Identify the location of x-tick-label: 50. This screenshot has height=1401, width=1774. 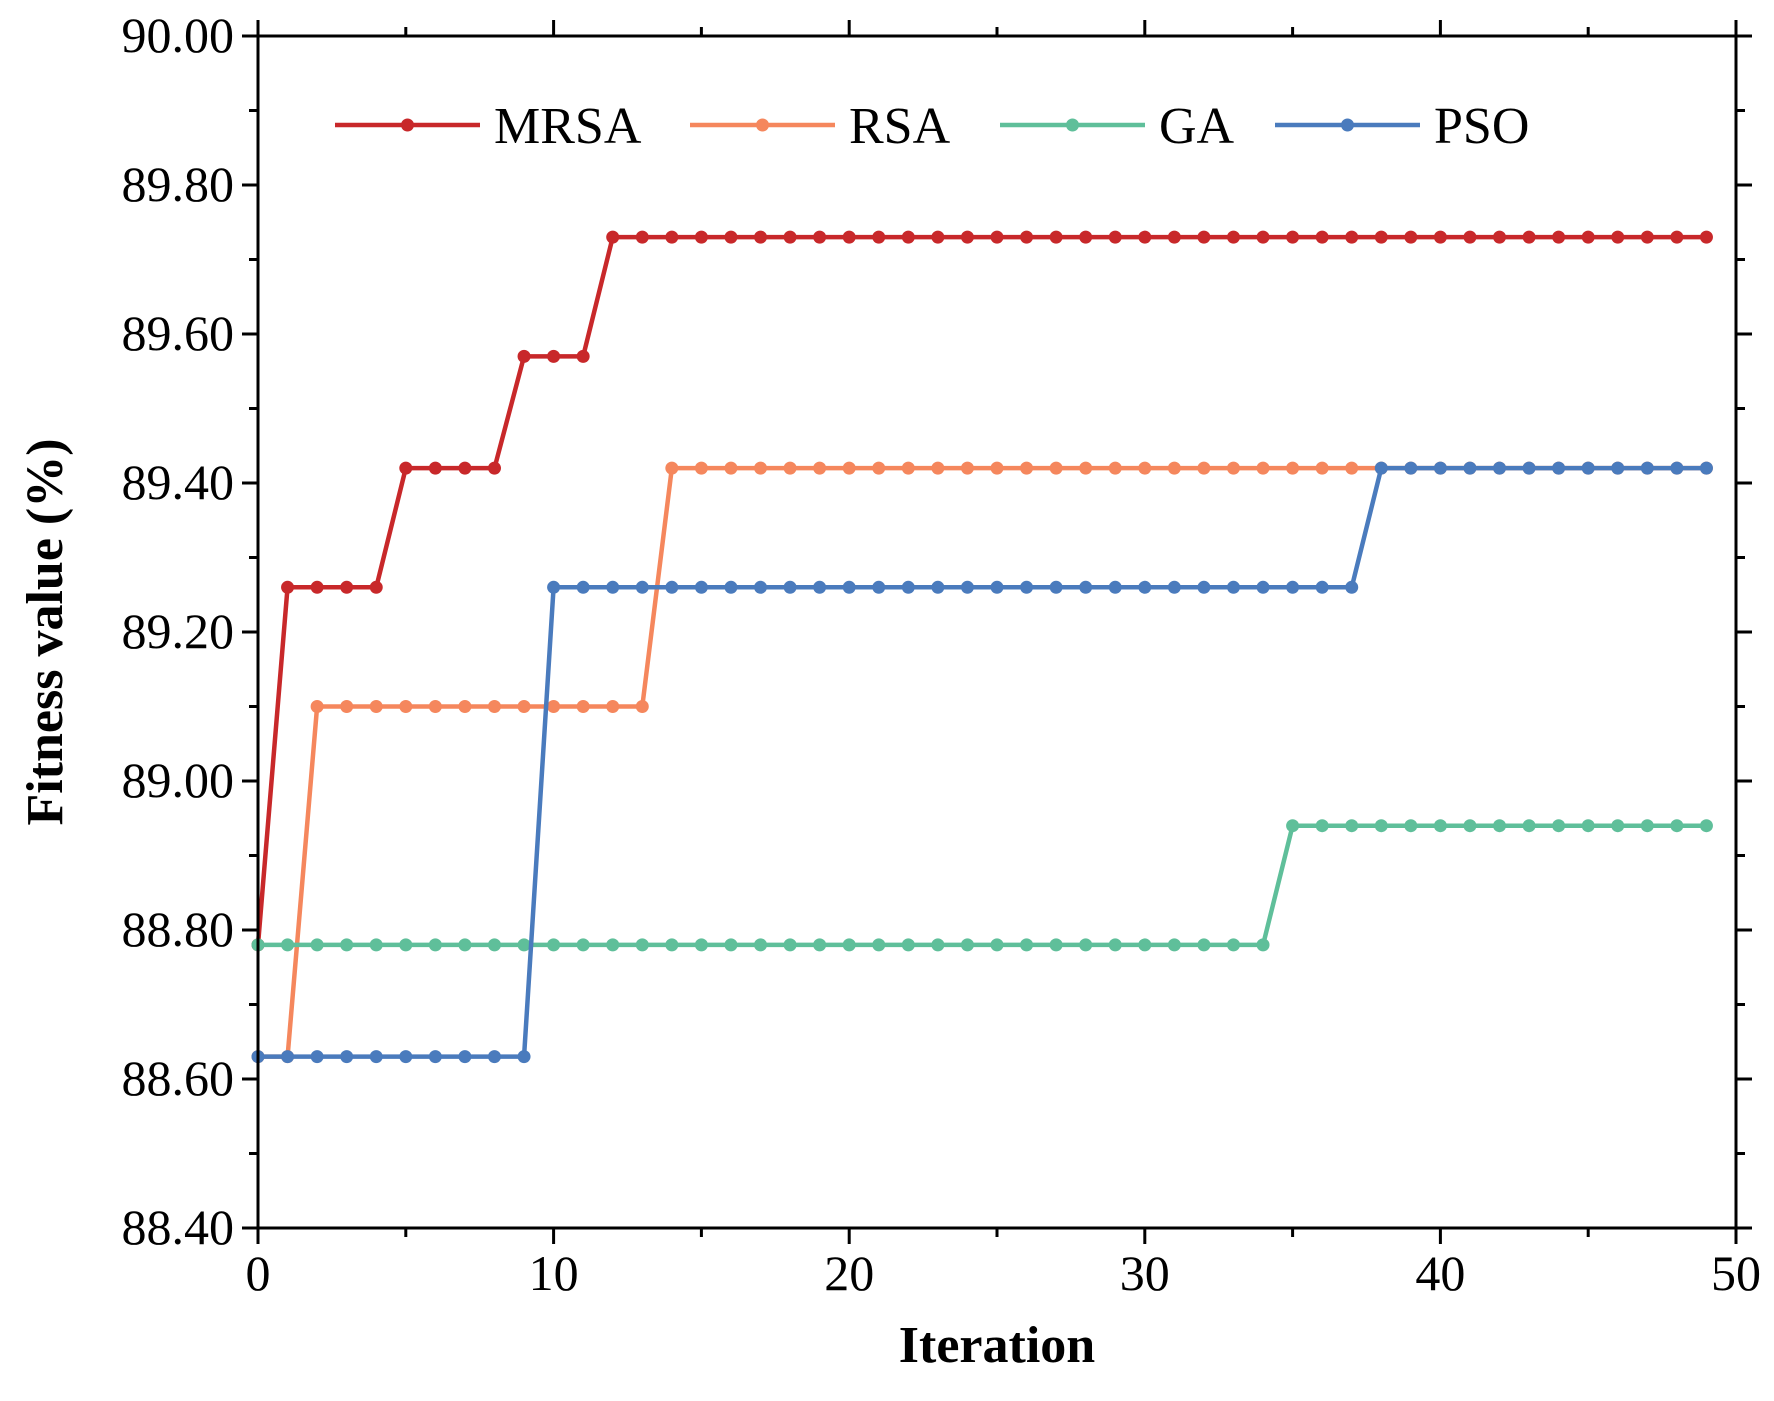
(1736, 1273).